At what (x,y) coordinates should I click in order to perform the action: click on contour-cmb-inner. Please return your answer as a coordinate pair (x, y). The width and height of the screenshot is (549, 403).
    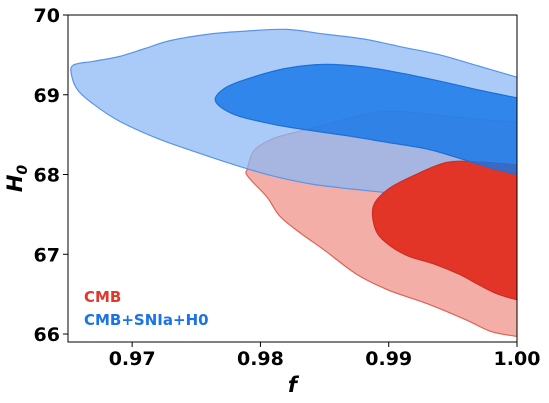
    Looking at the image, I should click on (444, 230).